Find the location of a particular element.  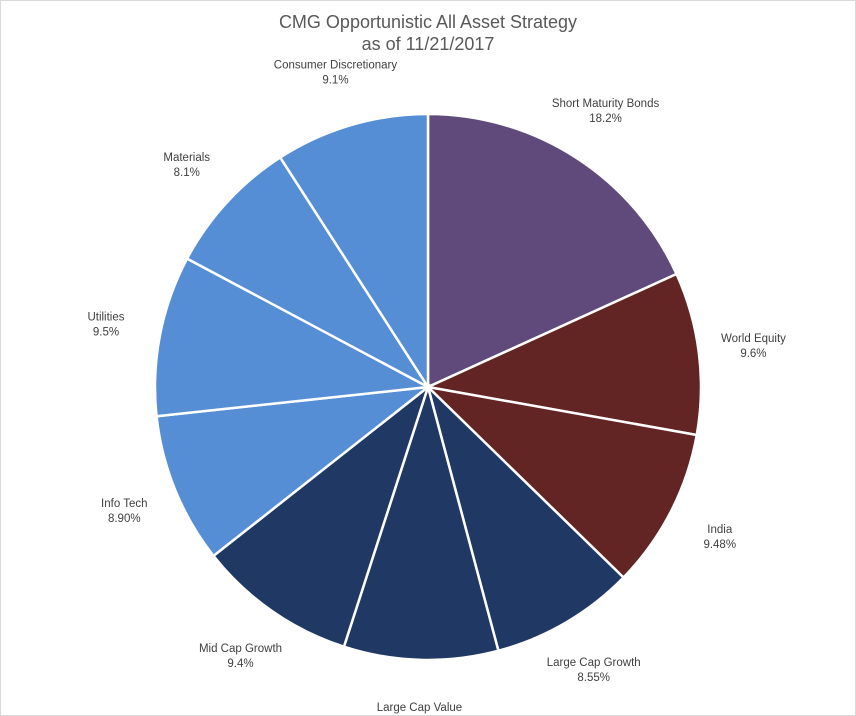

pie-slice-materials is located at coordinates (308, 273).